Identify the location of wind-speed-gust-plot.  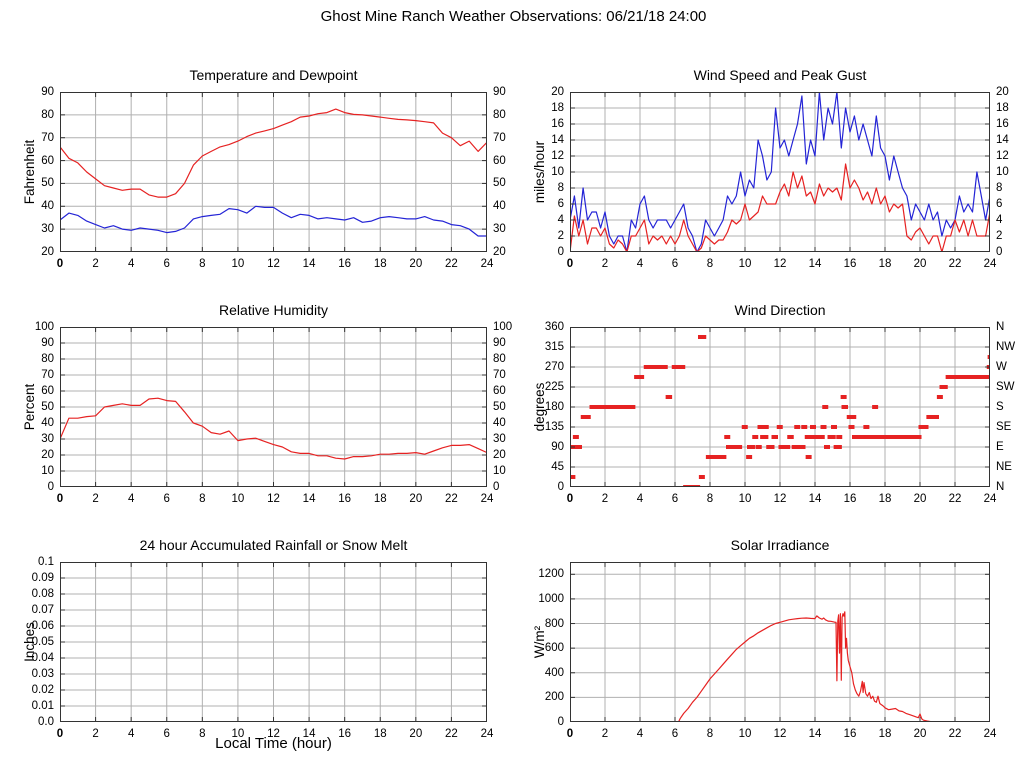
(780, 172).